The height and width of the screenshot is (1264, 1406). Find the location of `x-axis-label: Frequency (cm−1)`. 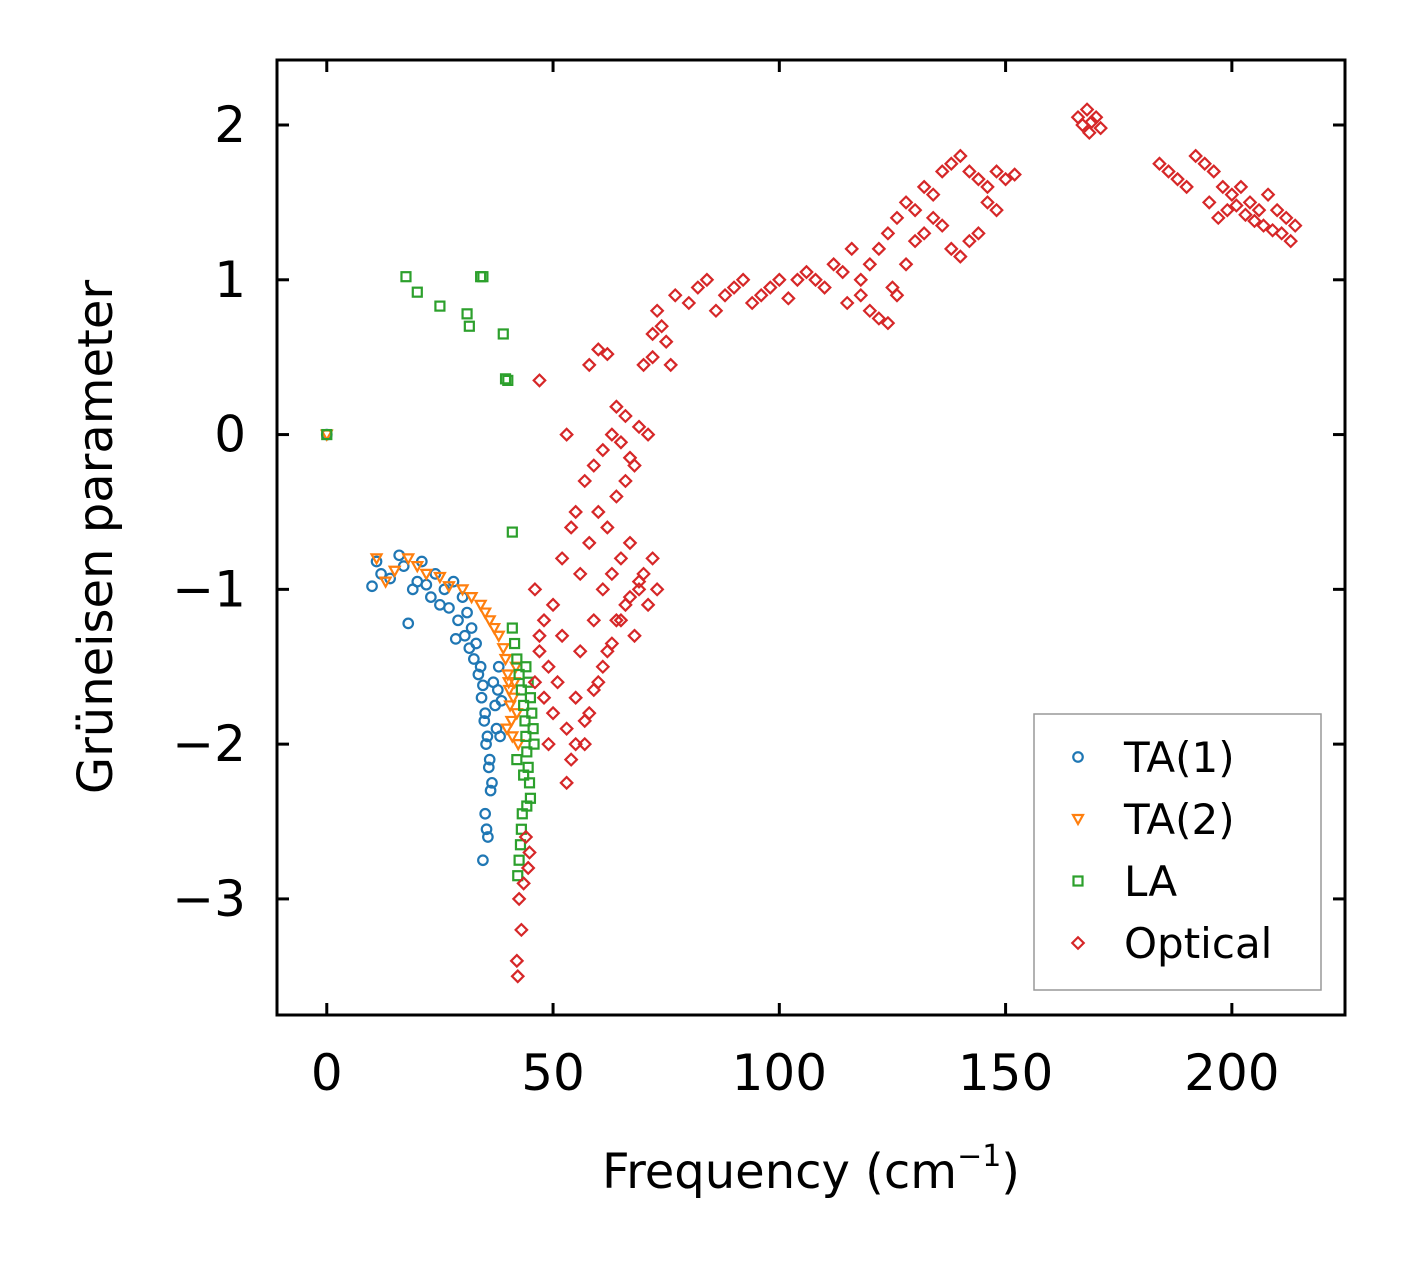

x-axis-label: Frequency (cm−1) is located at coordinates (811, 1169).